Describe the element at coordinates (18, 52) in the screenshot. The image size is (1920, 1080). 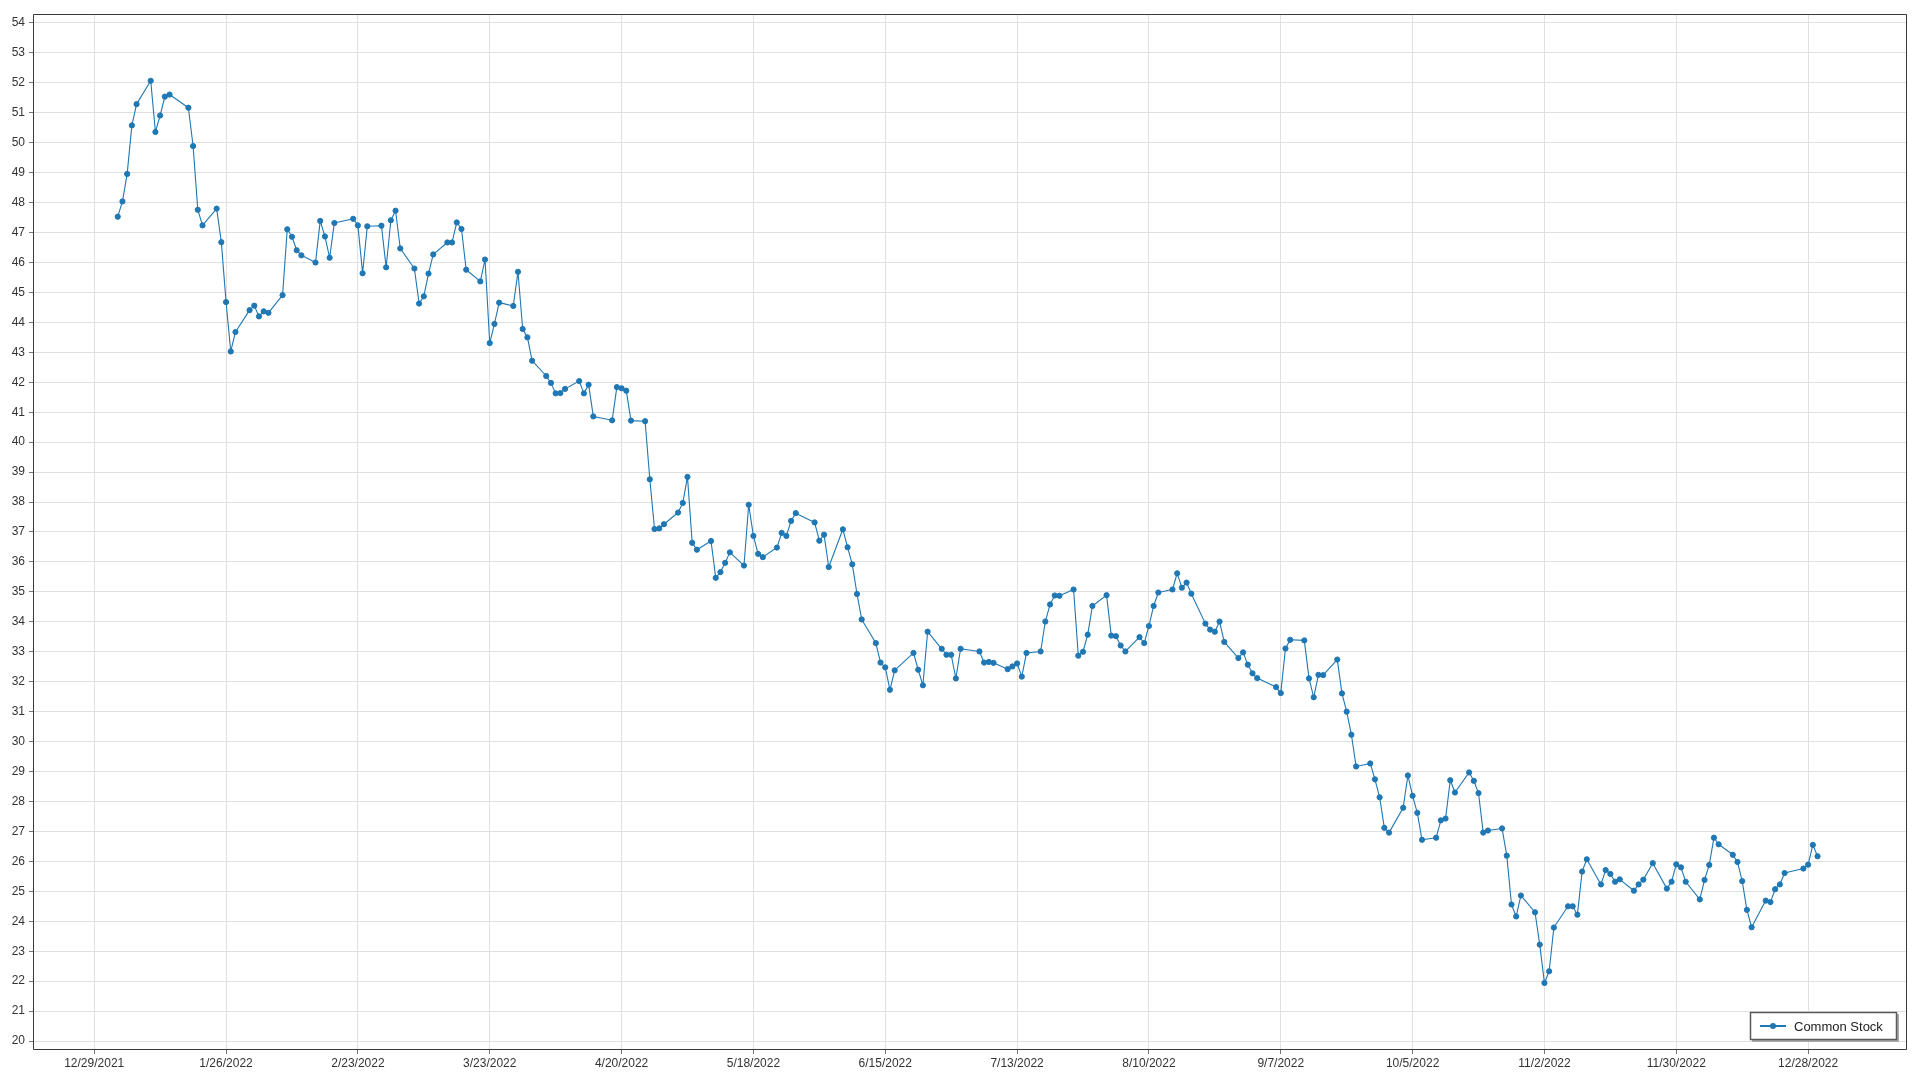
I see `y-tick-label: 53` at that location.